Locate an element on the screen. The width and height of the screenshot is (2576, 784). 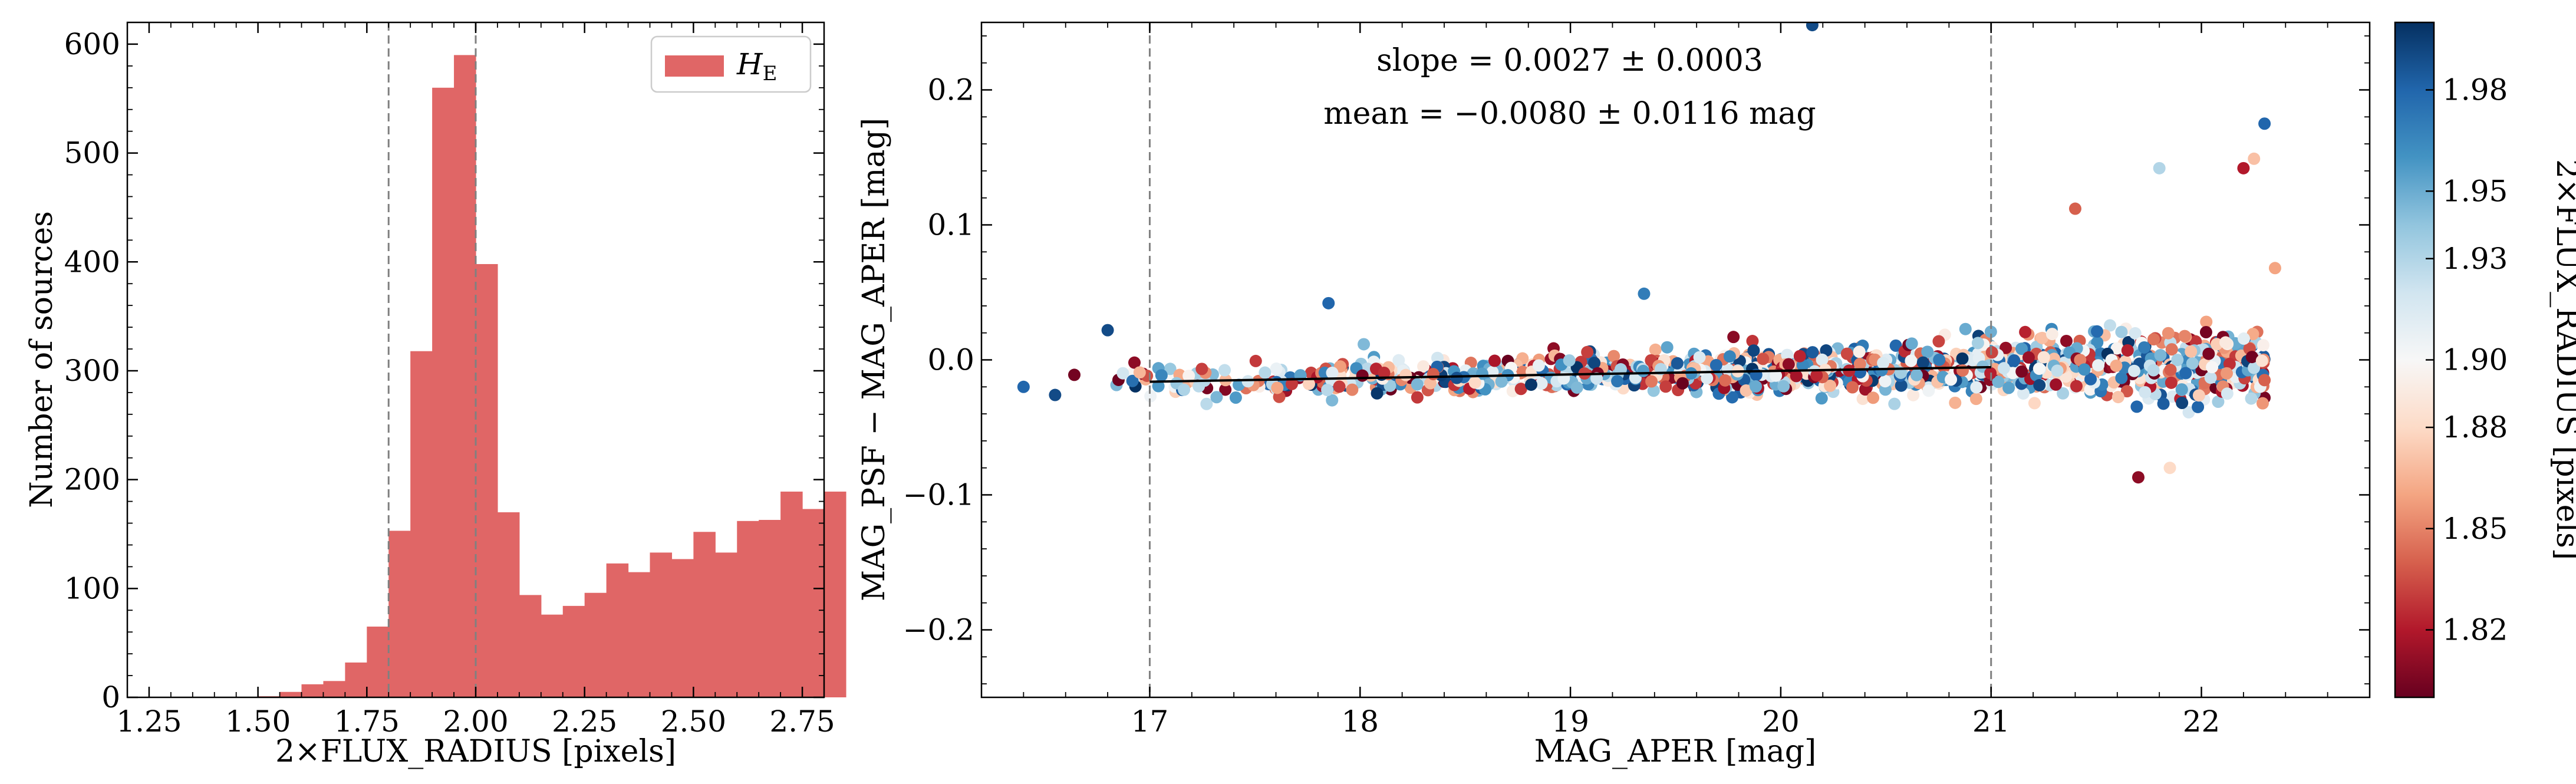
y-tick-label: −0.2 is located at coordinates (938, 630).